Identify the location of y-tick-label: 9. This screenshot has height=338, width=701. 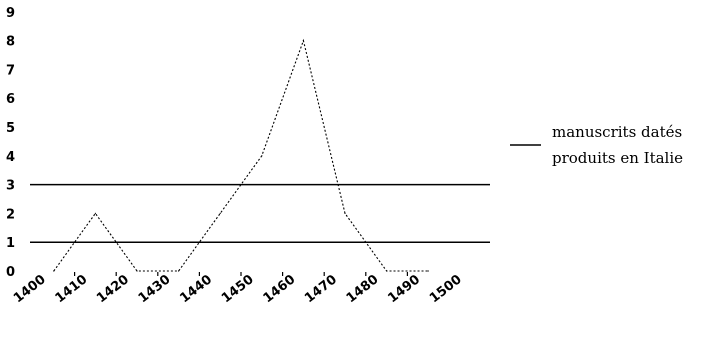
(10, 13).